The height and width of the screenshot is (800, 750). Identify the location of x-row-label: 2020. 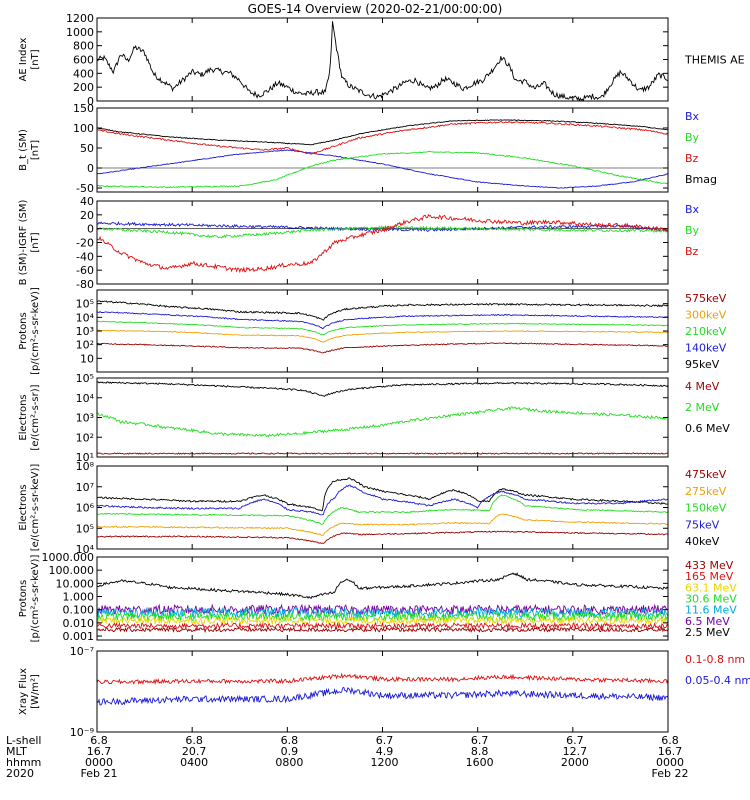
(20, 773).